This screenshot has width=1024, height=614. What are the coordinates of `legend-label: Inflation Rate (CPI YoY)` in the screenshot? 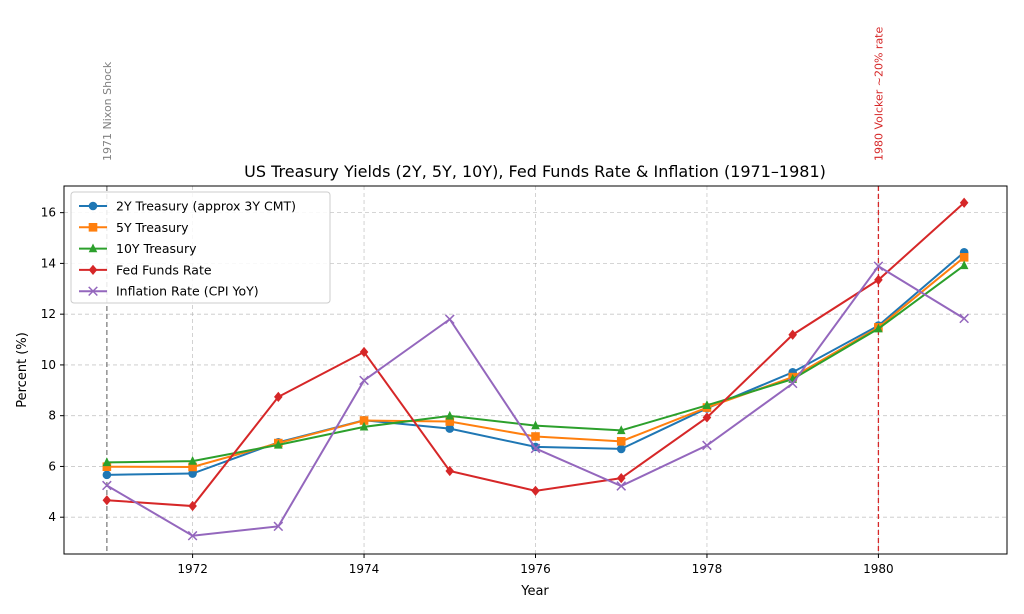 It's located at (187, 291).